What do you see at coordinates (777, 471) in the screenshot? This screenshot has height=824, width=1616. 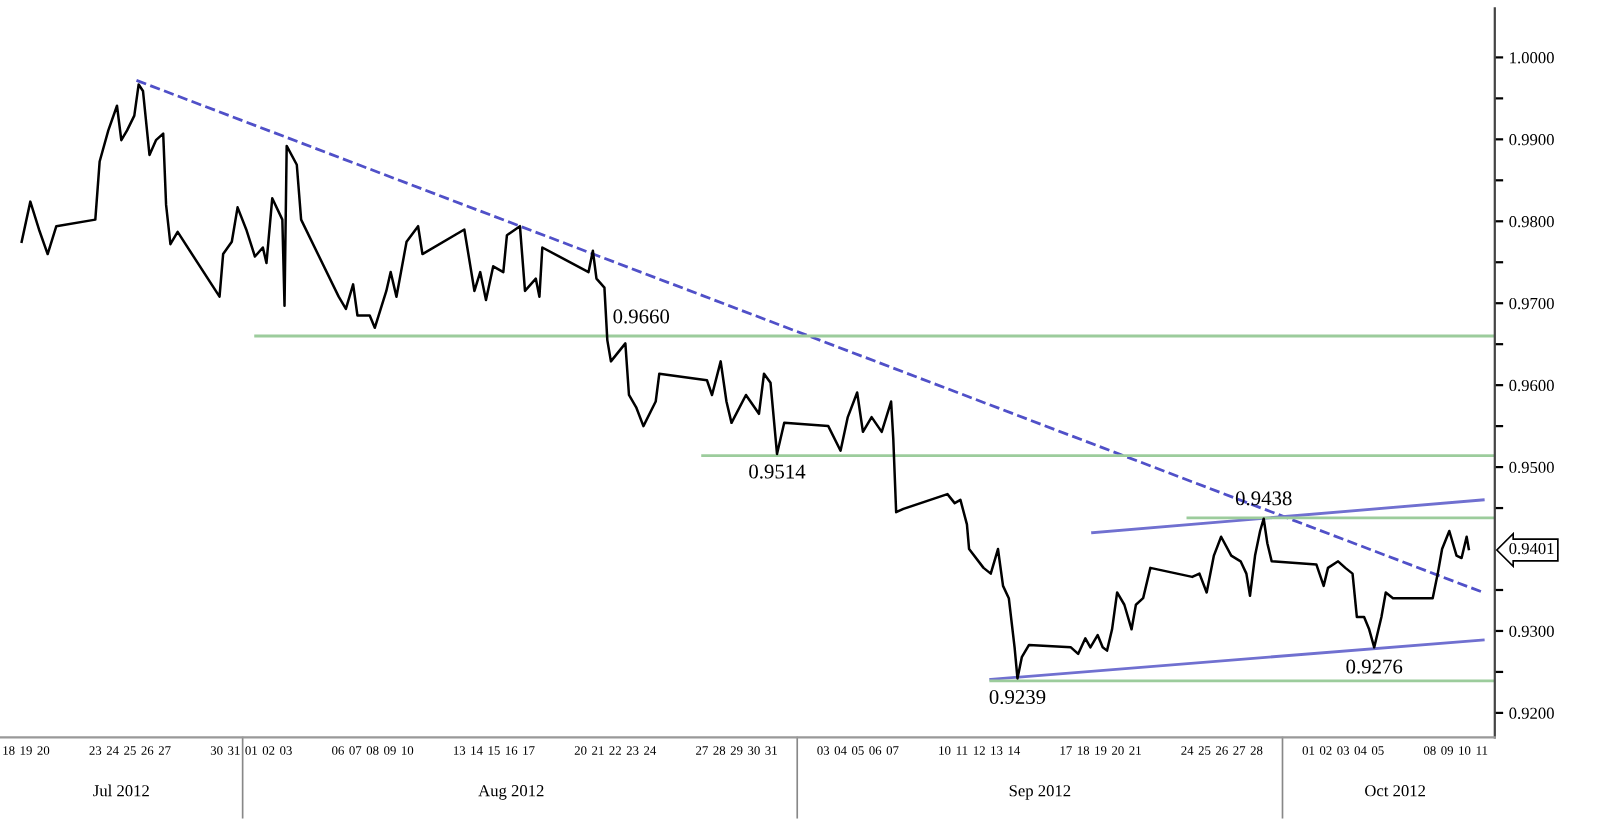 I see `annotation: 0.9514` at bounding box center [777, 471].